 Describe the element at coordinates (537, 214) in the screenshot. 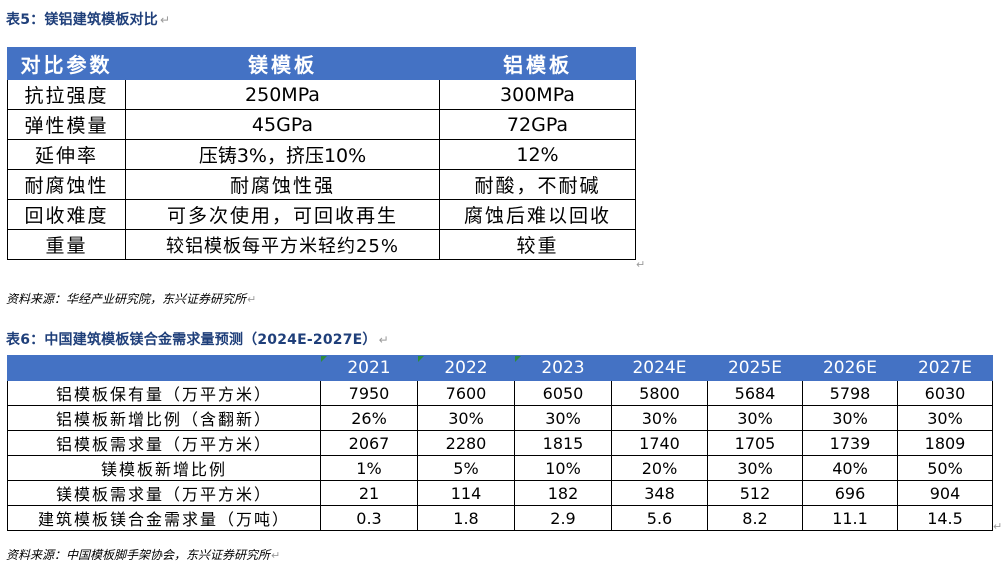

I see `table-cell: 腐蚀后难以回收` at that location.